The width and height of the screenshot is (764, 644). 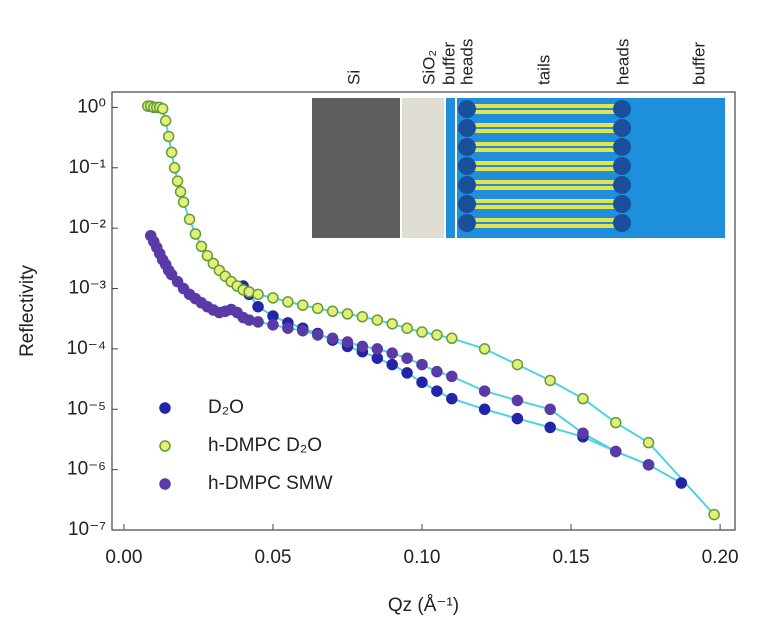 I want to click on inset-label: tails, so click(x=543, y=70).